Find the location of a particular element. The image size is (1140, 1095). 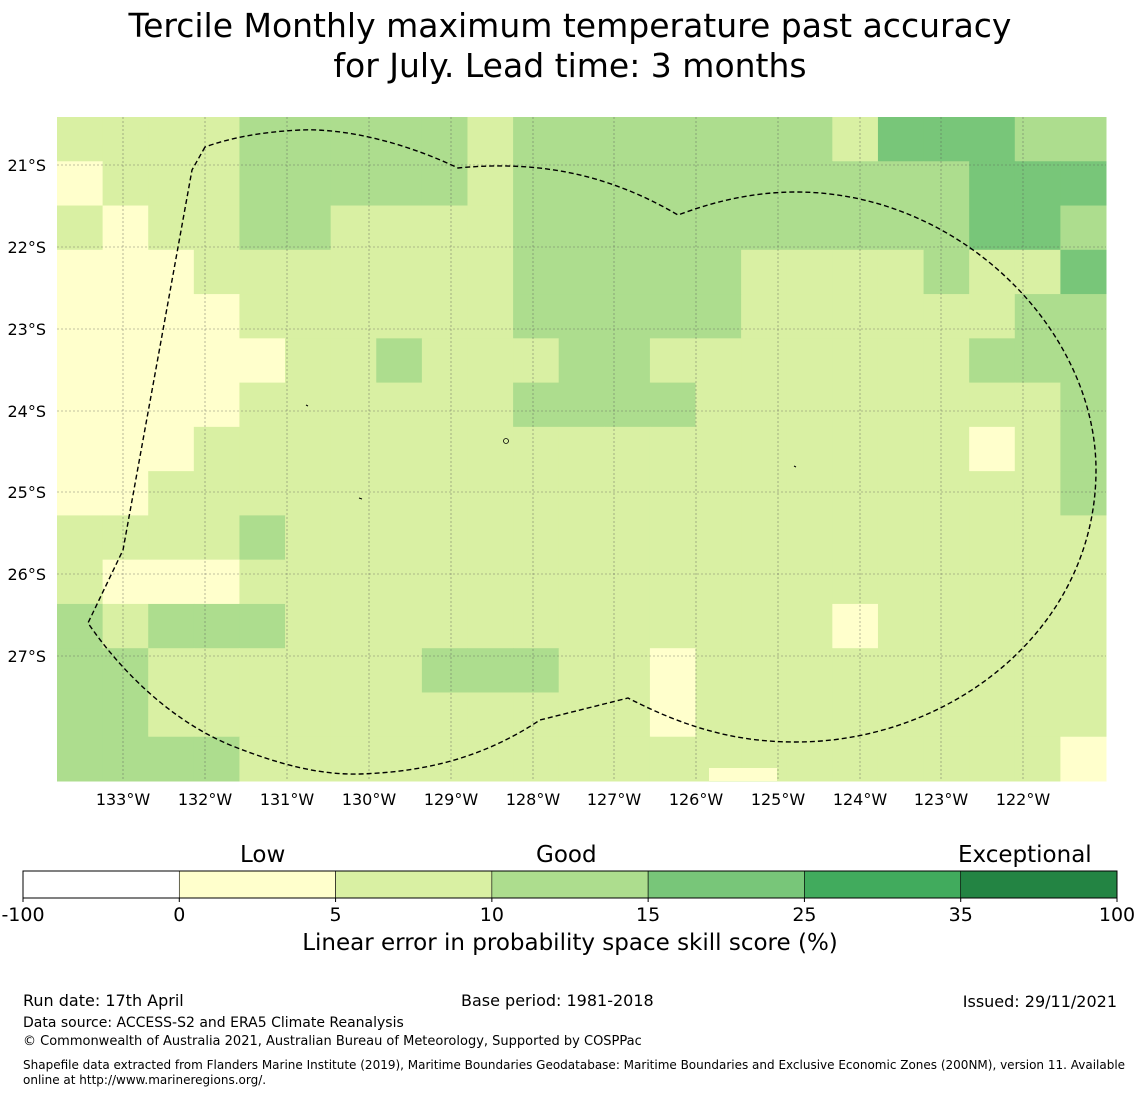

base-period: Base period: 1981-2018 is located at coordinates (557, 1000).